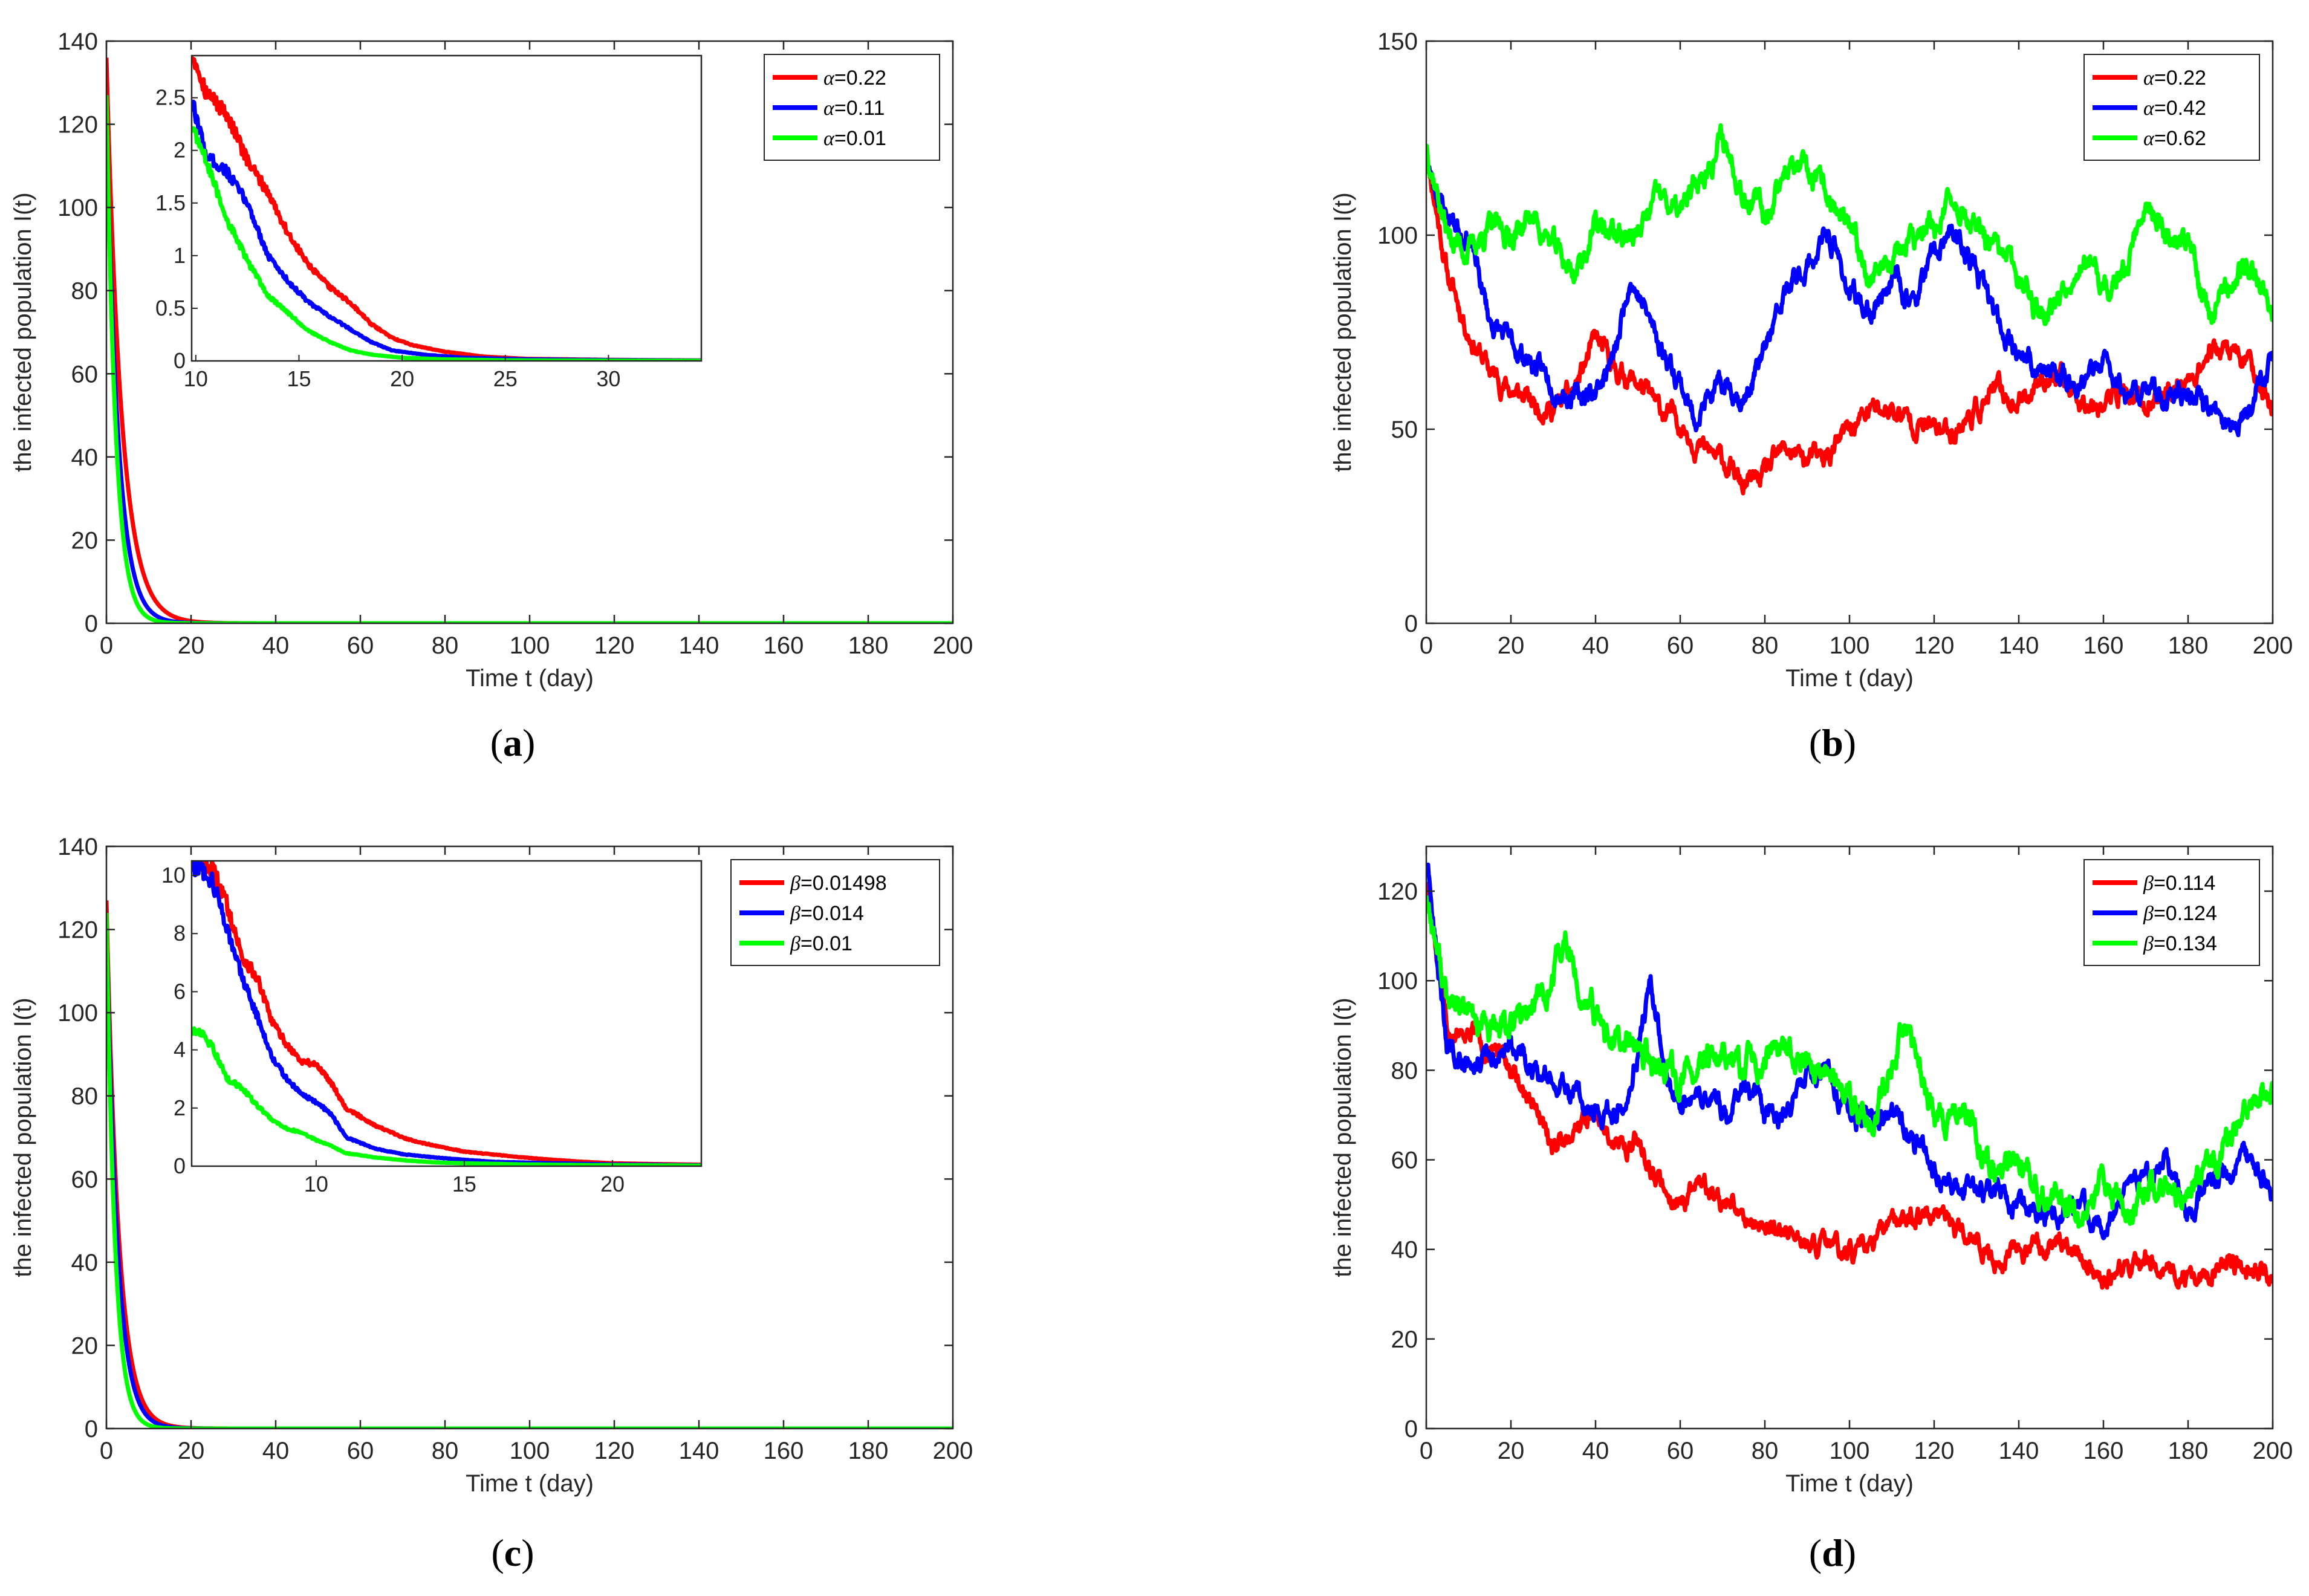 The width and height of the screenshot is (2309, 1596). I want to click on y-tick: 140, so click(505, 847).